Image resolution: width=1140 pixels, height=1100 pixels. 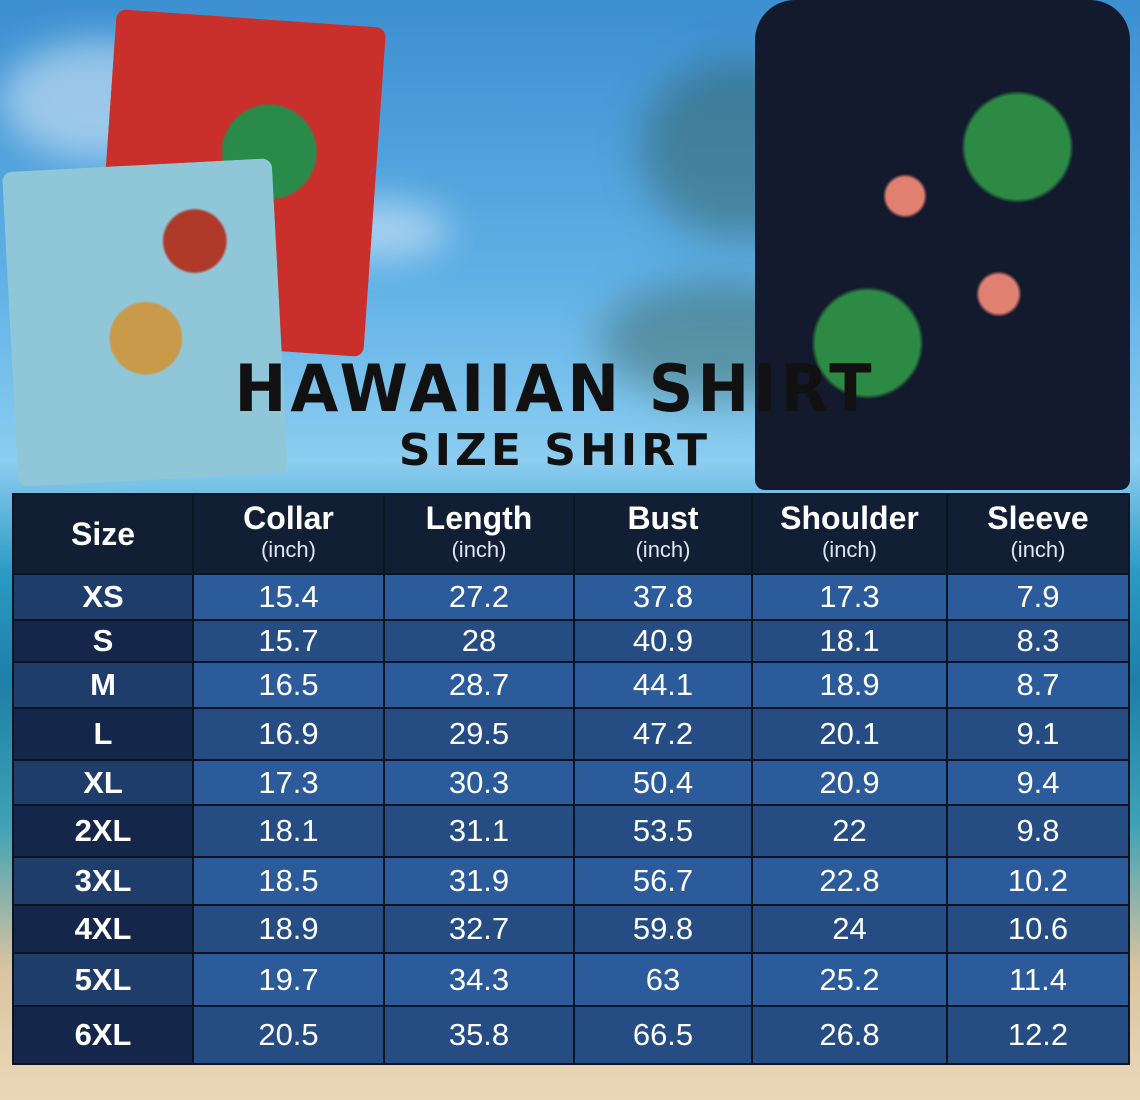 I want to click on measurement-cell: 7.9, so click(x=1038, y=597).